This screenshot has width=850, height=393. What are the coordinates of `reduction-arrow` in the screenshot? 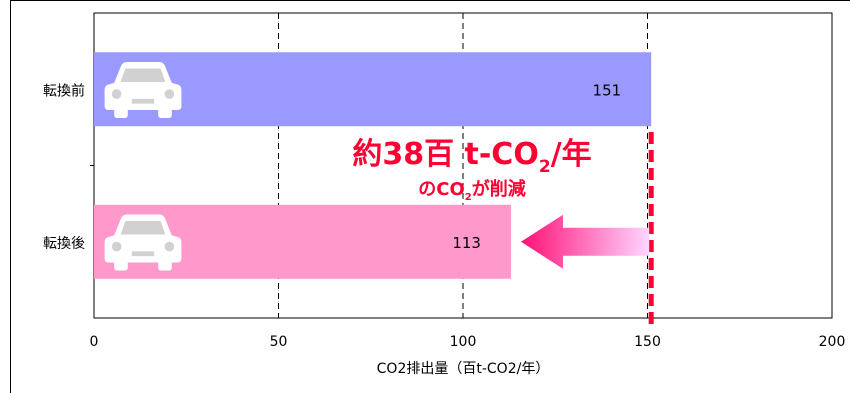 It's located at (585, 241).